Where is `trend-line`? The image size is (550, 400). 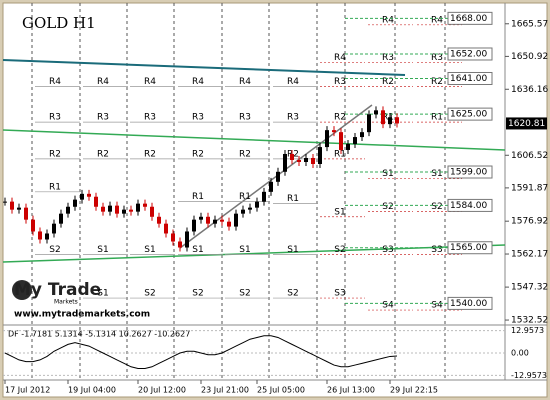 trend-line is located at coordinates (254, 140).